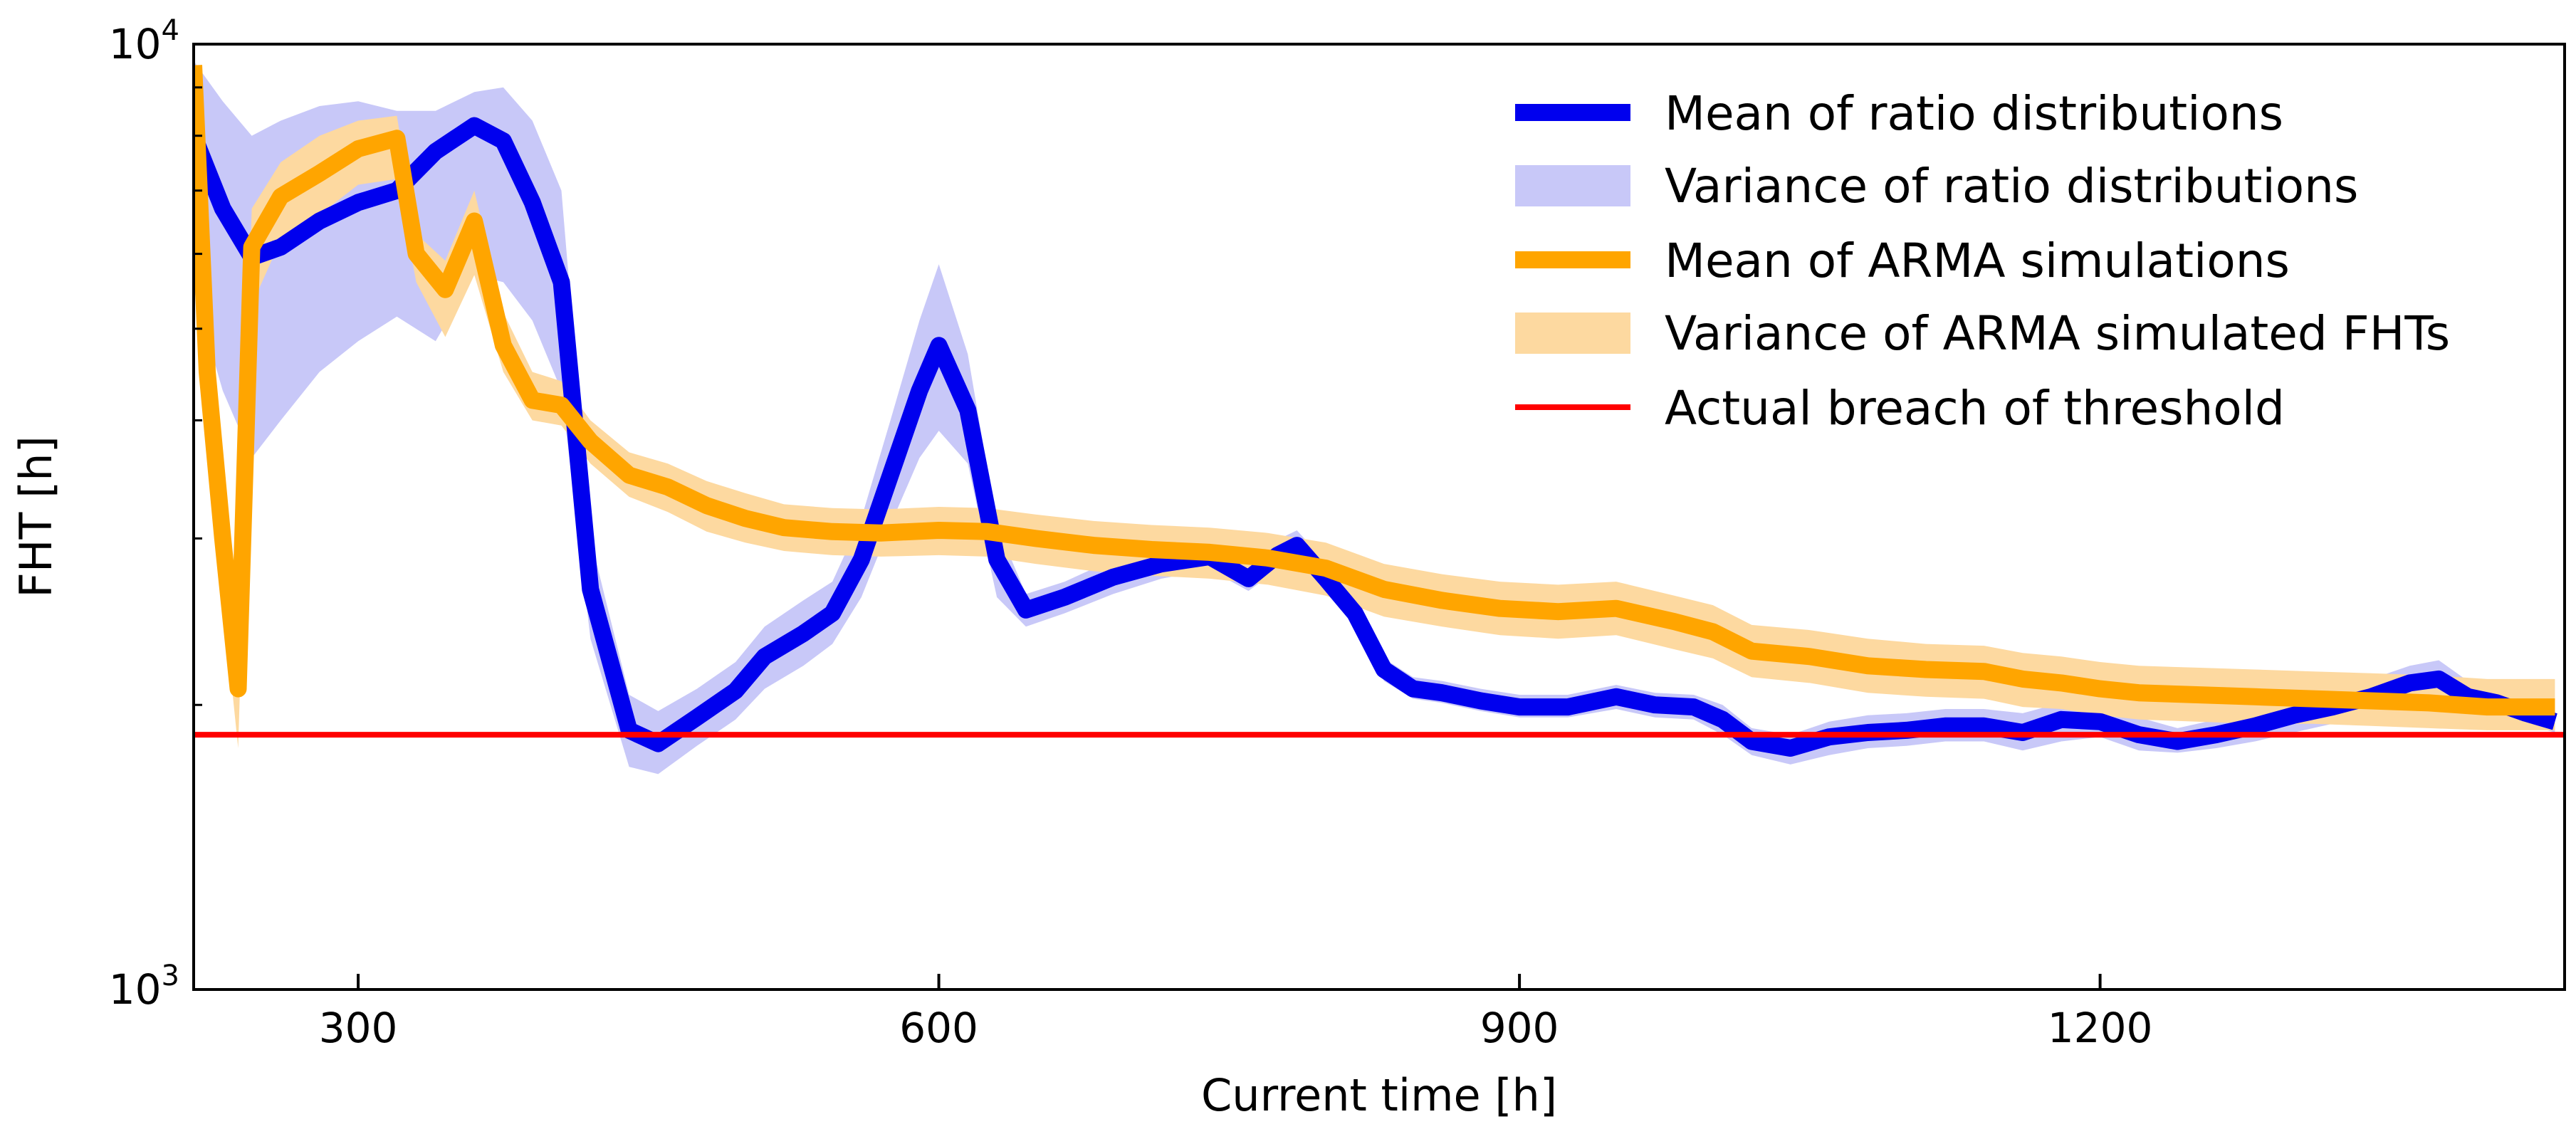 The height and width of the screenshot is (1134, 2576). Describe the element at coordinates (1974, 113) in the screenshot. I see `legend-label-ratio-mean: Mean of ratio distributions` at that location.